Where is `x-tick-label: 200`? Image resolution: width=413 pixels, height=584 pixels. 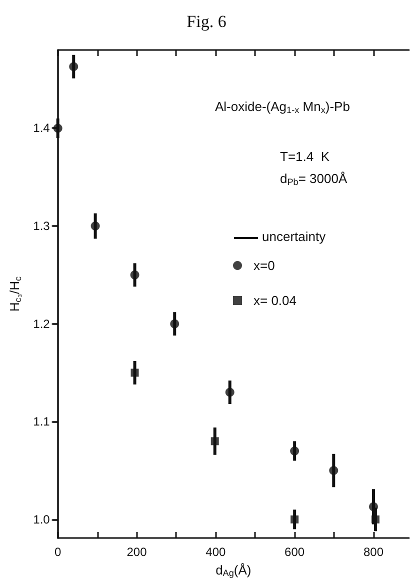
x-tick-label: 200 is located at coordinates (137, 552).